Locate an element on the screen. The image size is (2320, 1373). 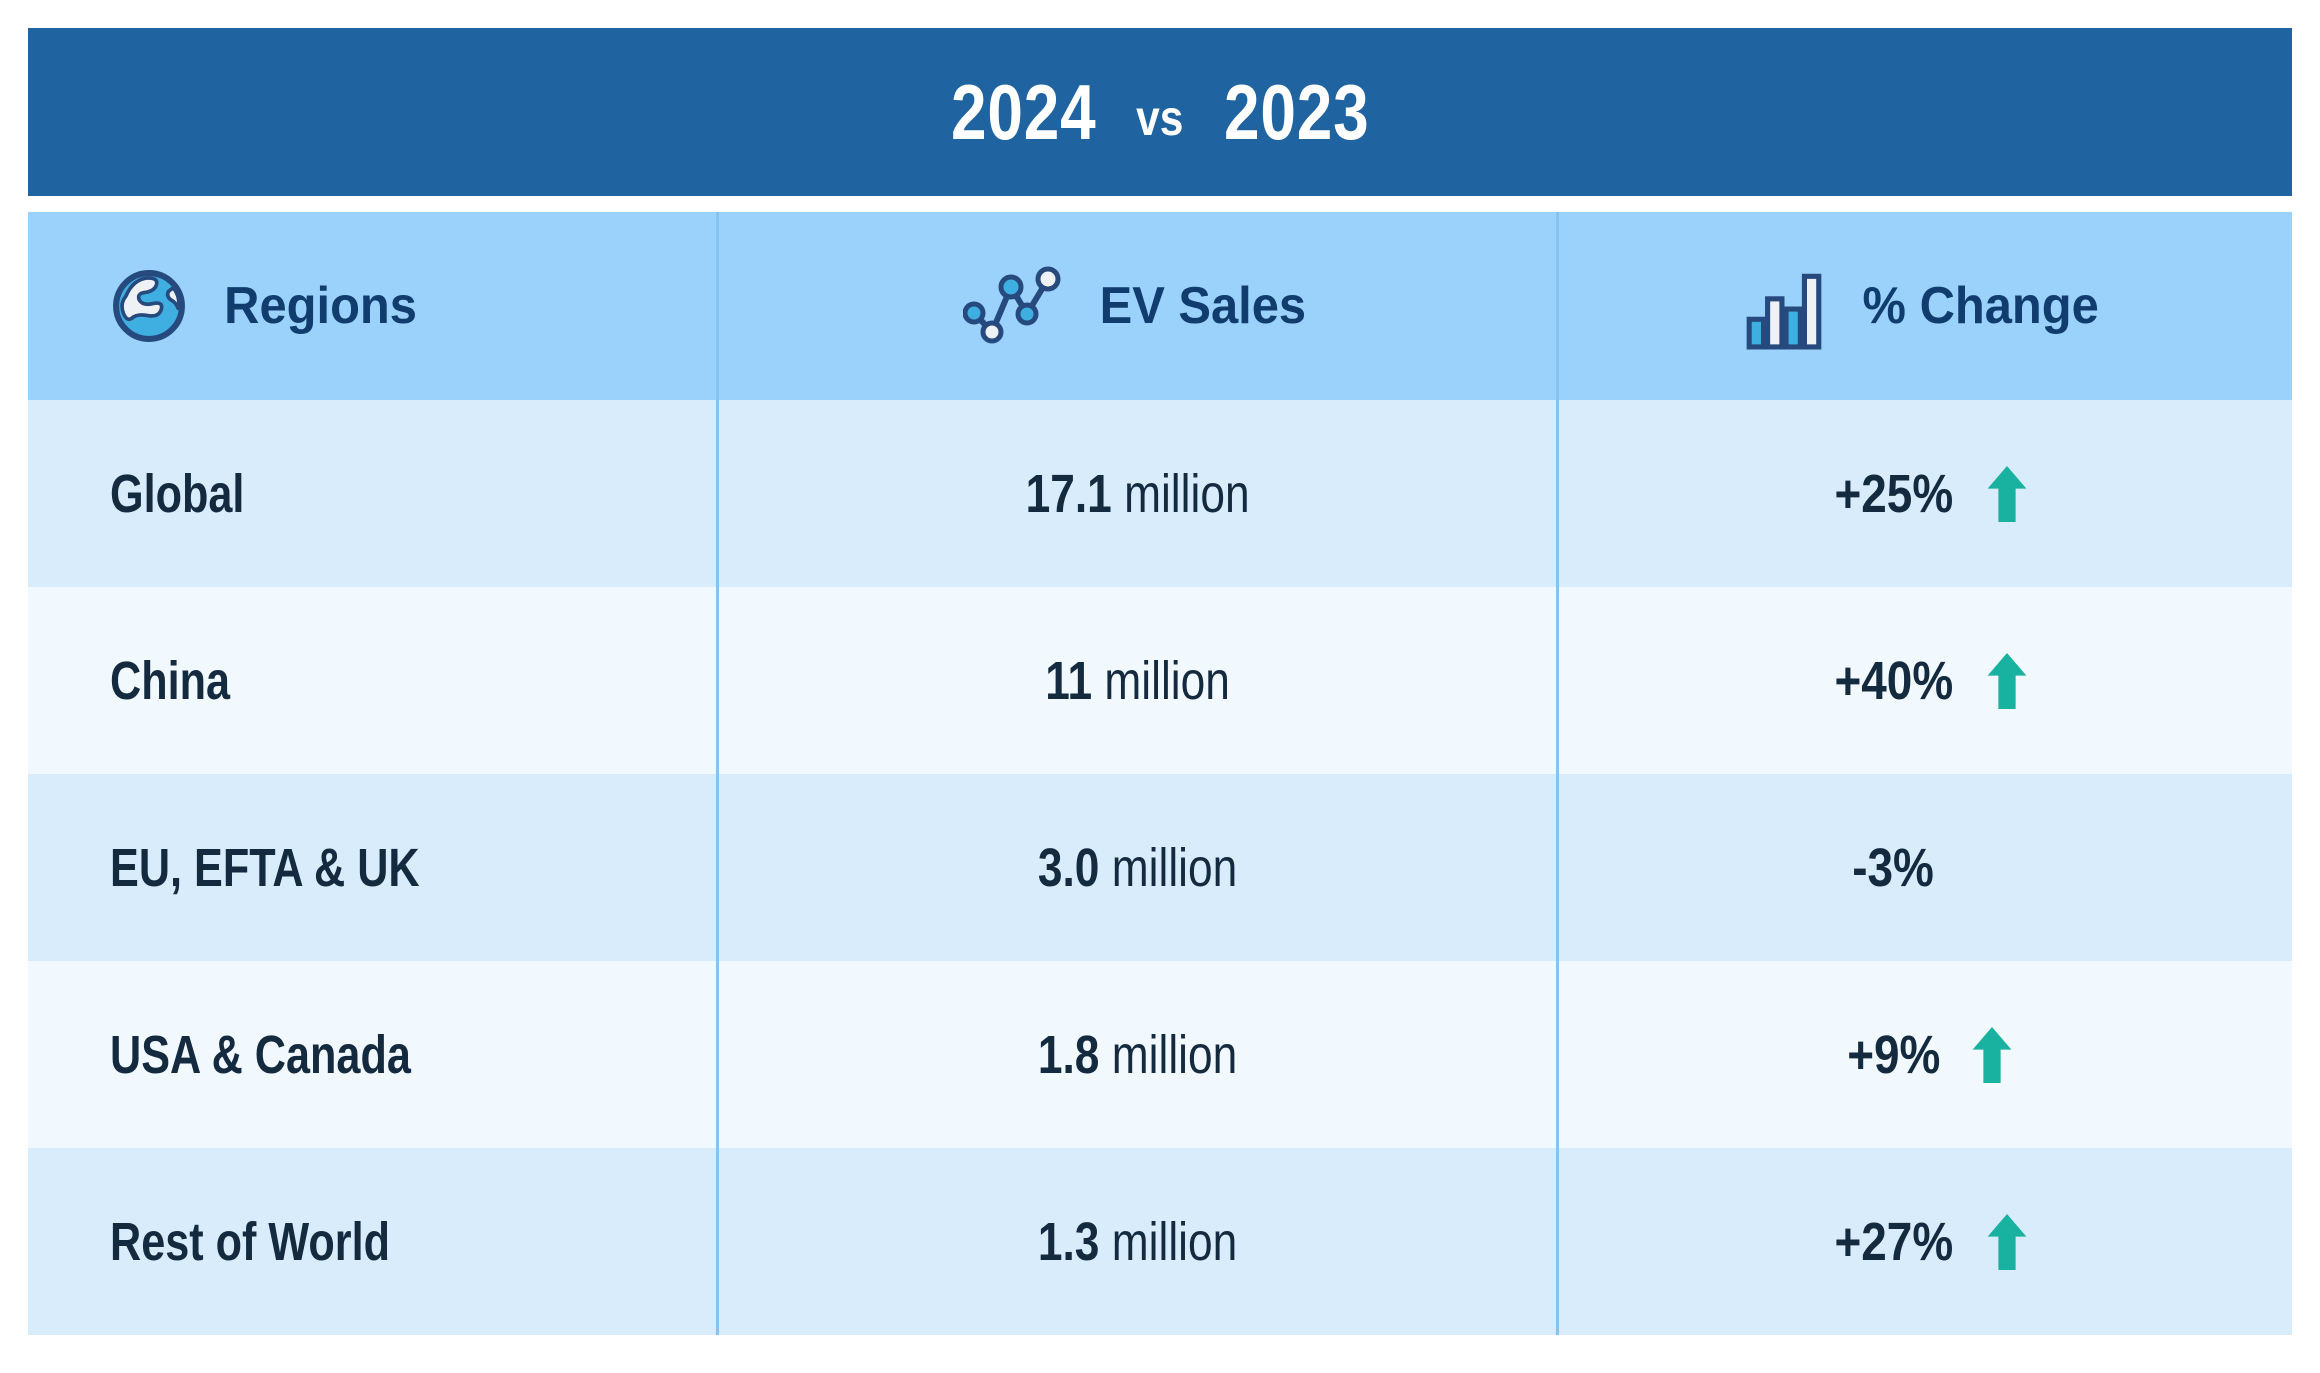
header-label-pct-change: % Change is located at coordinates (1980, 306).